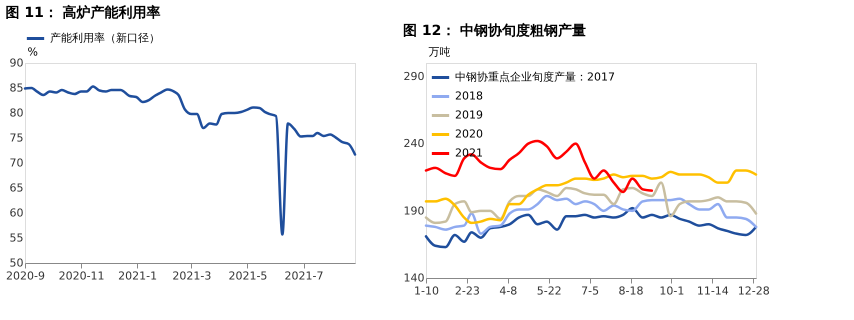 This screenshot has height=320, width=854. What do you see at coordinates (469, 153) in the screenshot?
I see `legend-label: 2021` at bounding box center [469, 153].